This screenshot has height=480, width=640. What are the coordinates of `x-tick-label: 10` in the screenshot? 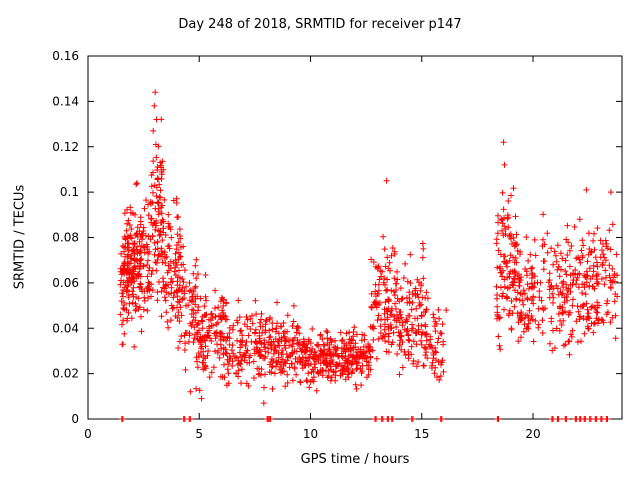 It's located at (310, 434).